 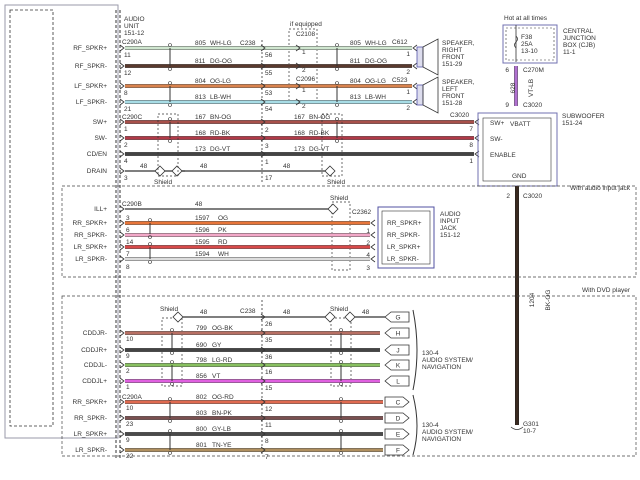 I want to click on circuit-number: 802, so click(x=201, y=397).